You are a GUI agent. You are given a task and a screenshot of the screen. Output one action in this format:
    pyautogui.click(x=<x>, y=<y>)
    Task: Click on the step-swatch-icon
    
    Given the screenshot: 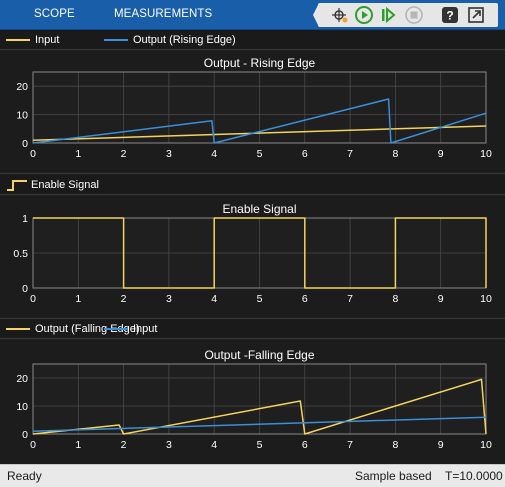 What is the action you would take?
    pyautogui.click(x=17, y=185)
    